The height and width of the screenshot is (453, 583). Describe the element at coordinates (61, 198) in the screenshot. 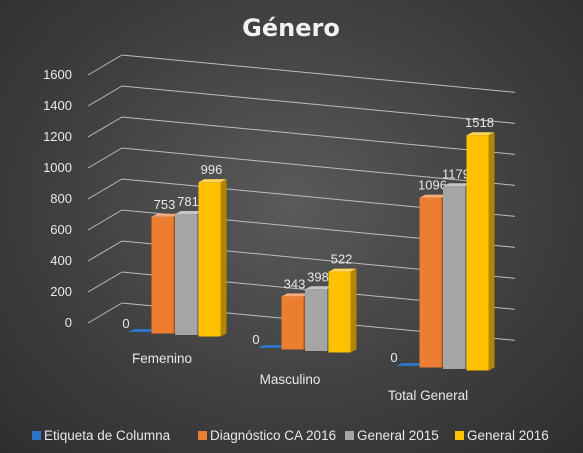

I see `y-tick-label: 800` at that location.